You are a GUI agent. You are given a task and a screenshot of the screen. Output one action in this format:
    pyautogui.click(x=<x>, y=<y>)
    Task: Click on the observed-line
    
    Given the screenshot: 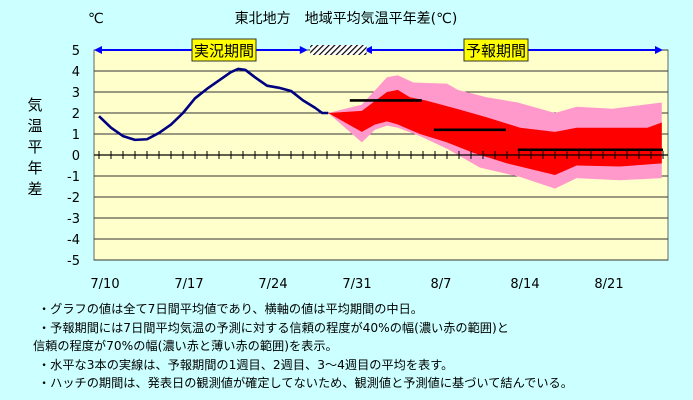 What is the action you would take?
    pyautogui.click(x=213, y=104)
    